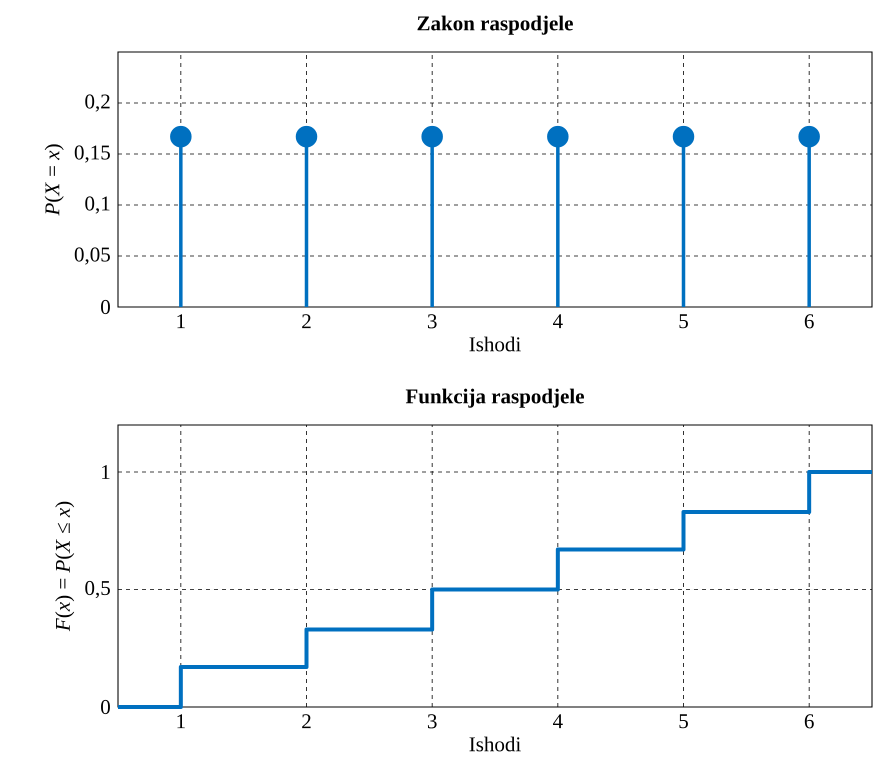 Image resolution: width=874 pixels, height=775 pixels. Describe the element at coordinates (92, 154) in the screenshot. I see `y-tick-label: 0,15` at that location.